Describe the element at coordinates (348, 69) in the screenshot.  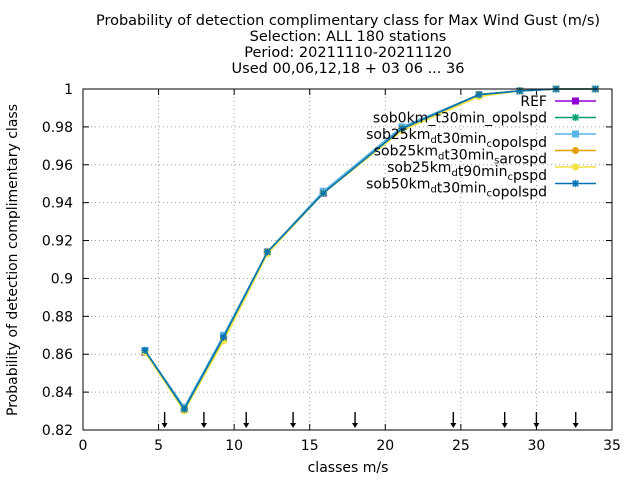
I see `title-line-4: Used 00,06,12,18 + 03 06 ... 36` at that location.